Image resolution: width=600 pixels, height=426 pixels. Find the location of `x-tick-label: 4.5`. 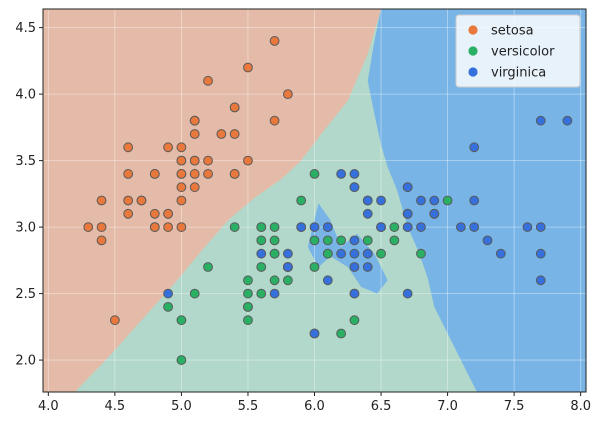

x-tick-label: 4.5 is located at coordinates (115, 406).